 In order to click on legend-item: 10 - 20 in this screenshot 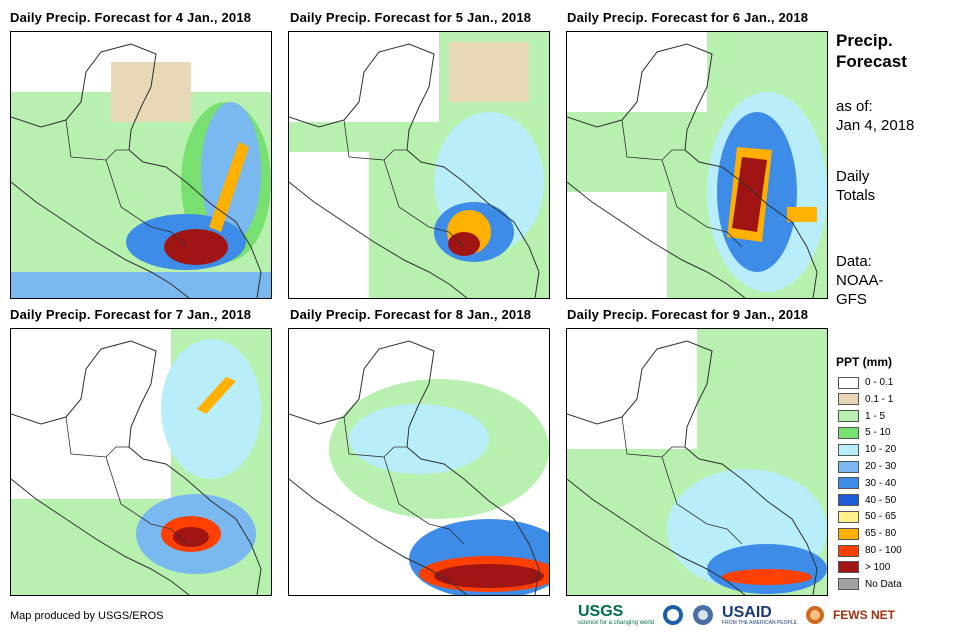, I will do `click(867, 449)`.